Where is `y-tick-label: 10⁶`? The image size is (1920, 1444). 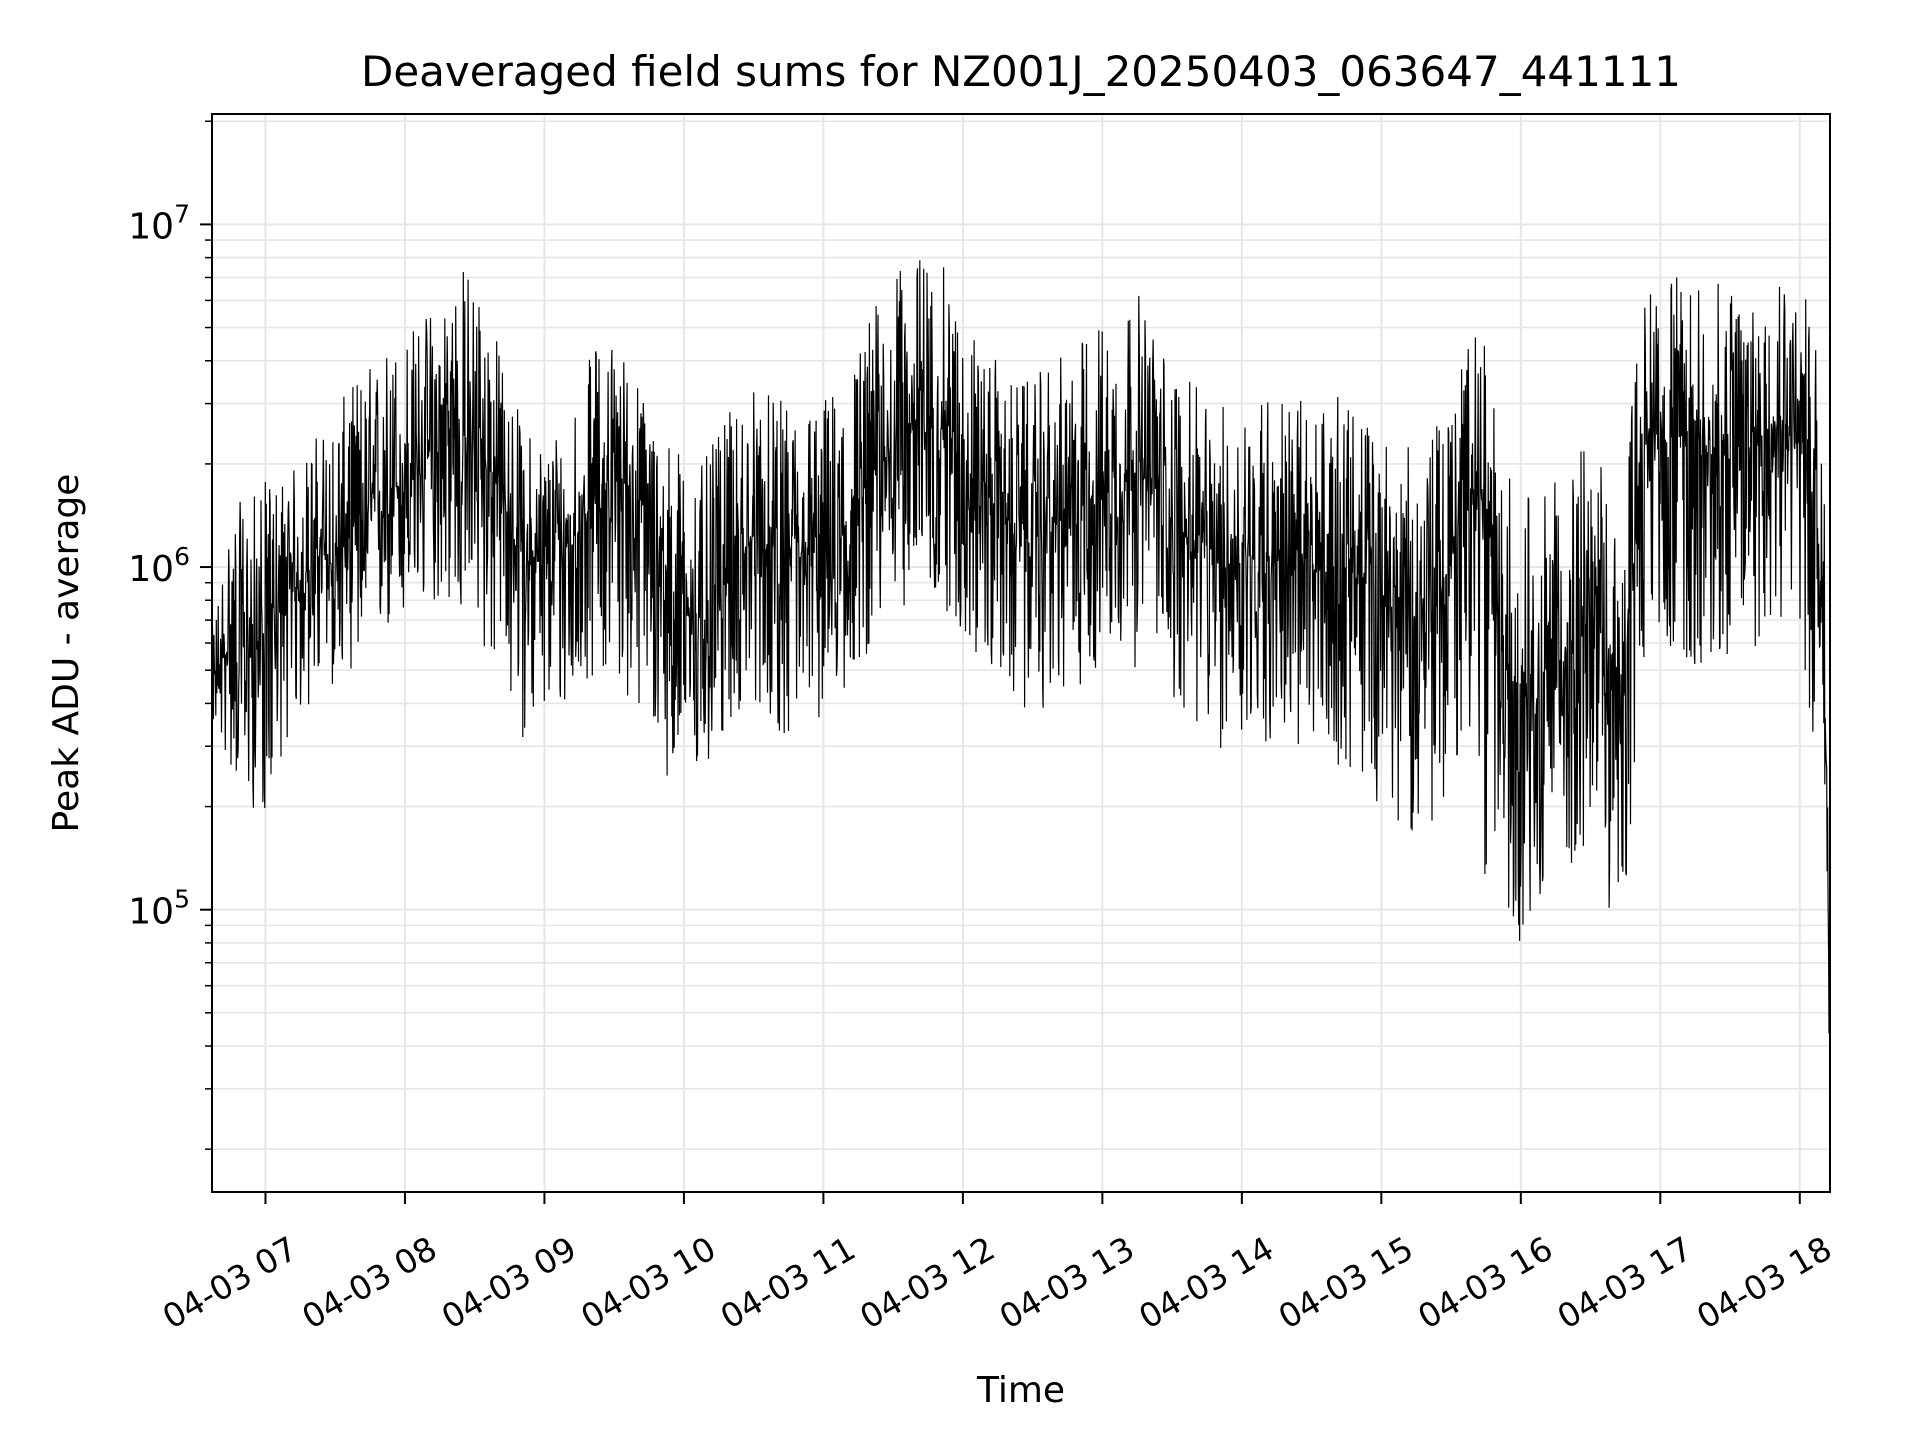
y-tick-label: 10⁶ is located at coordinates (159, 566).